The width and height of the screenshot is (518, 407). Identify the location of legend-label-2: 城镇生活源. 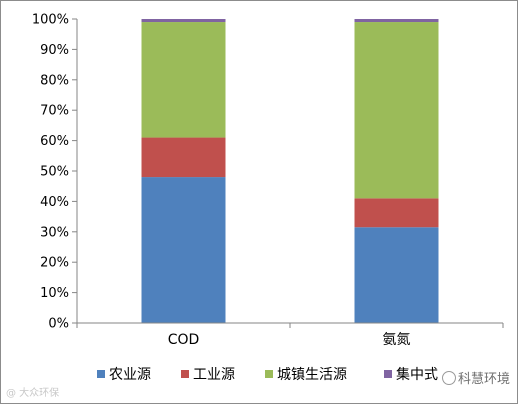
(312, 375).